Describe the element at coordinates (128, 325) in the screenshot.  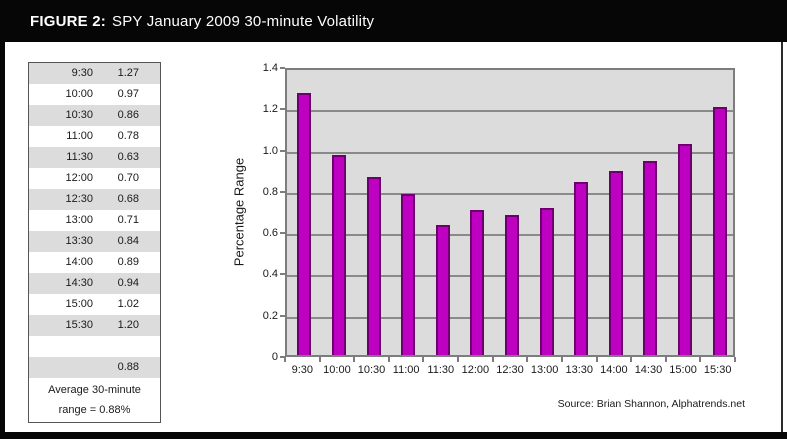
I see `table-cell-value: 1.20` at that location.